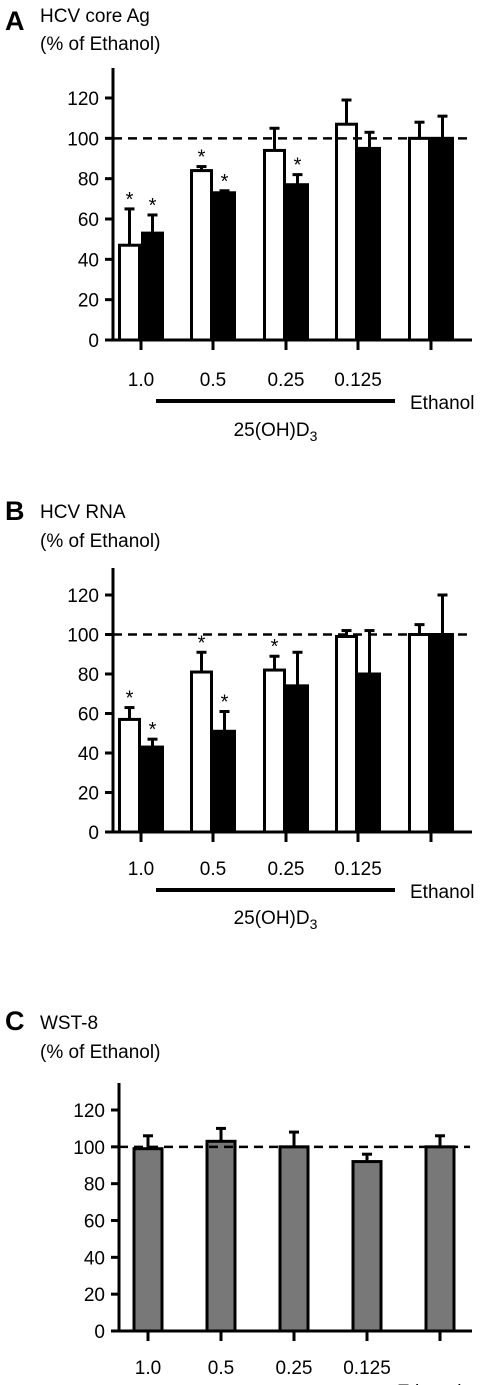 The image size is (498, 1385). What do you see at coordinates (15, 21) in the screenshot?
I see `panel-letter: A` at bounding box center [15, 21].